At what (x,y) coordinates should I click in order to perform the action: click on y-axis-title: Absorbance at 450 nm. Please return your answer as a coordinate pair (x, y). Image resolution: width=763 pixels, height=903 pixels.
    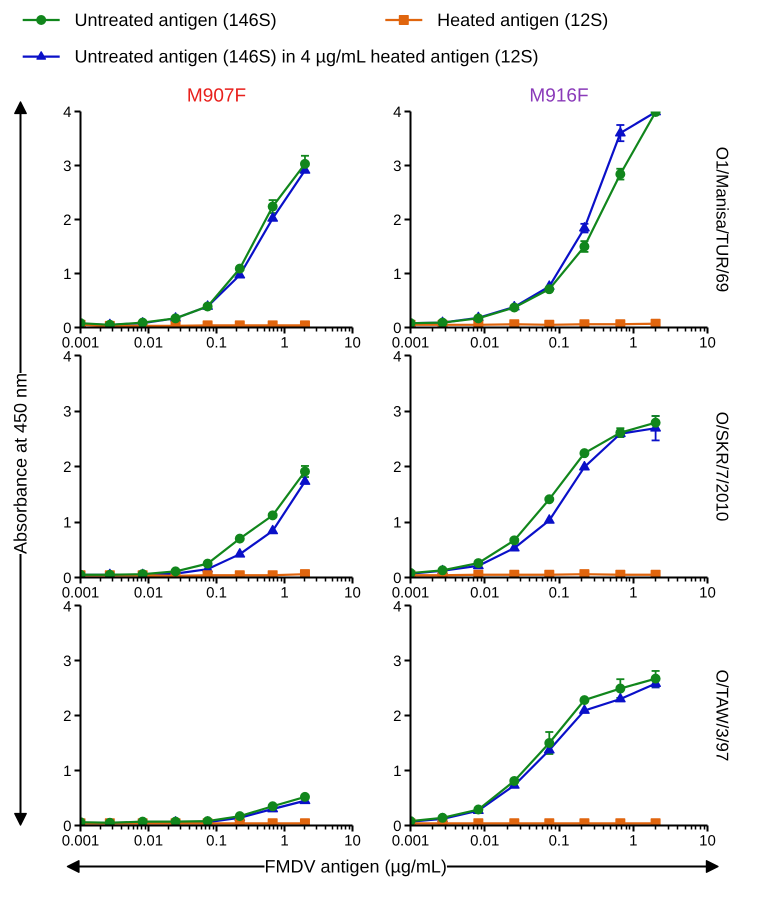
    Looking at the image, I should click on (20, 463).